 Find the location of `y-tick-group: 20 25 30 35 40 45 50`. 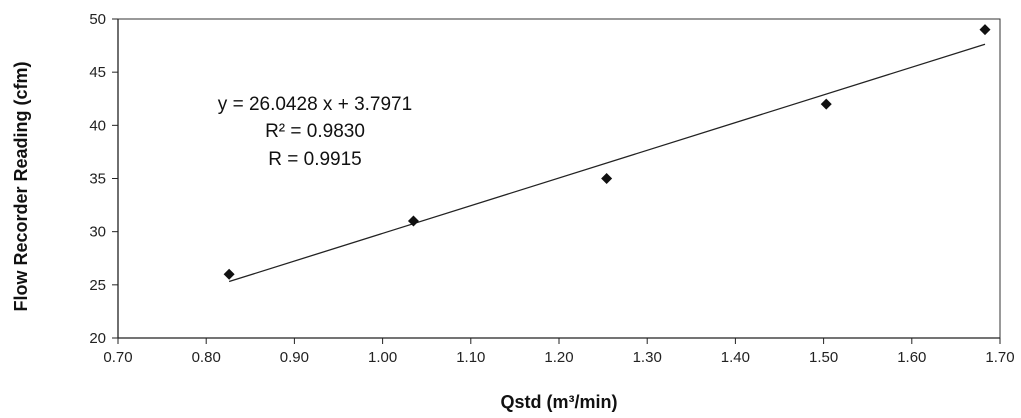

y-tick-group: 20 25 30 35 40 45 50 is located at coordinates (103, 179).